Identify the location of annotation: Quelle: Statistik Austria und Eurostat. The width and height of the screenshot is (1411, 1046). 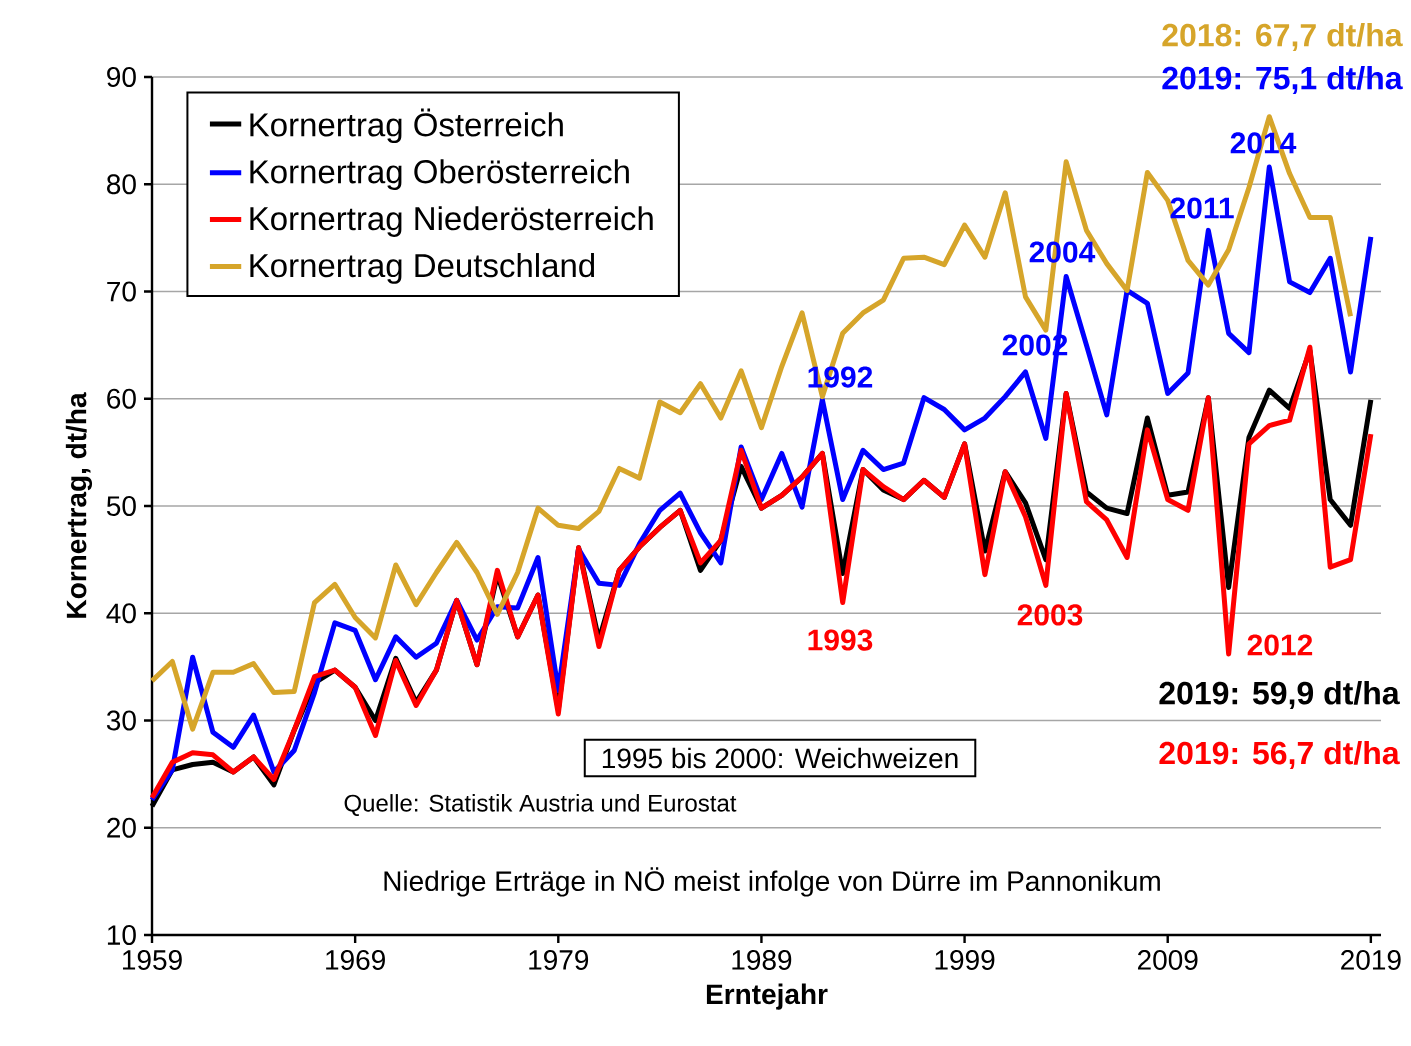
(540, 805).